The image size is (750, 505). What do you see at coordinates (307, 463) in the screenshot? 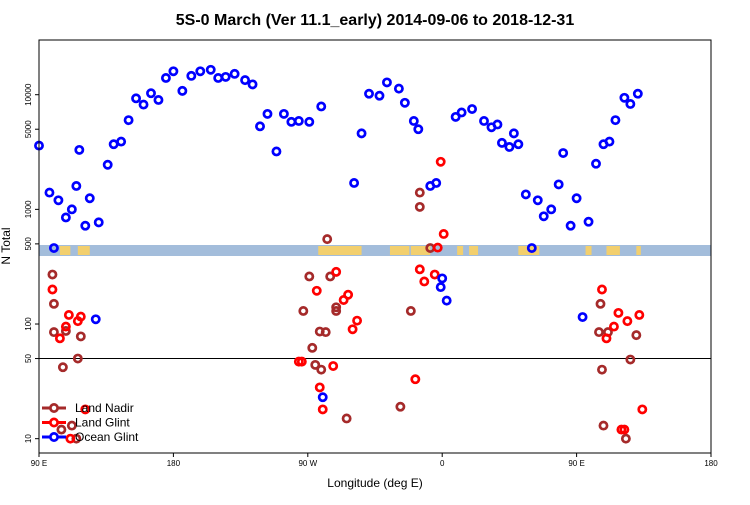
I see `x-tick-label: 90 W` at bounding box center [307, 463].